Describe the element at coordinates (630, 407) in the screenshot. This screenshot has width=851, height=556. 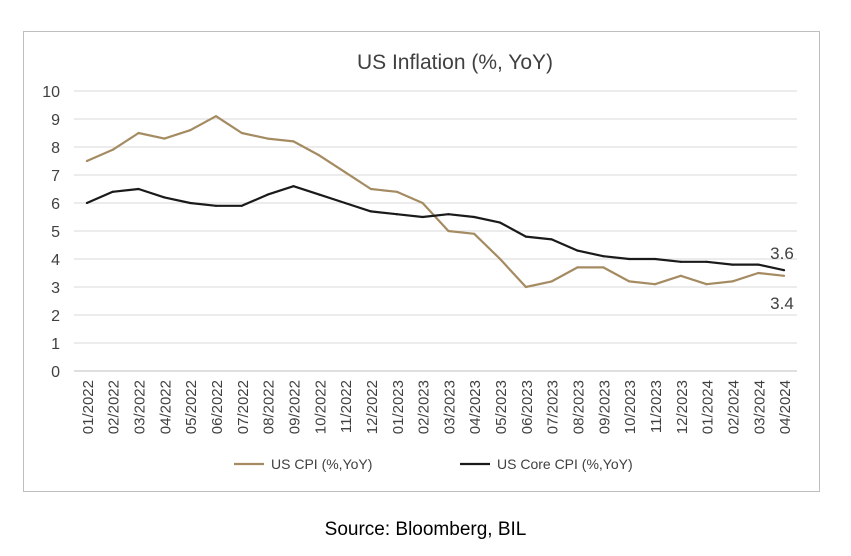
I see `x-tick-label: 10/2023` at that location.